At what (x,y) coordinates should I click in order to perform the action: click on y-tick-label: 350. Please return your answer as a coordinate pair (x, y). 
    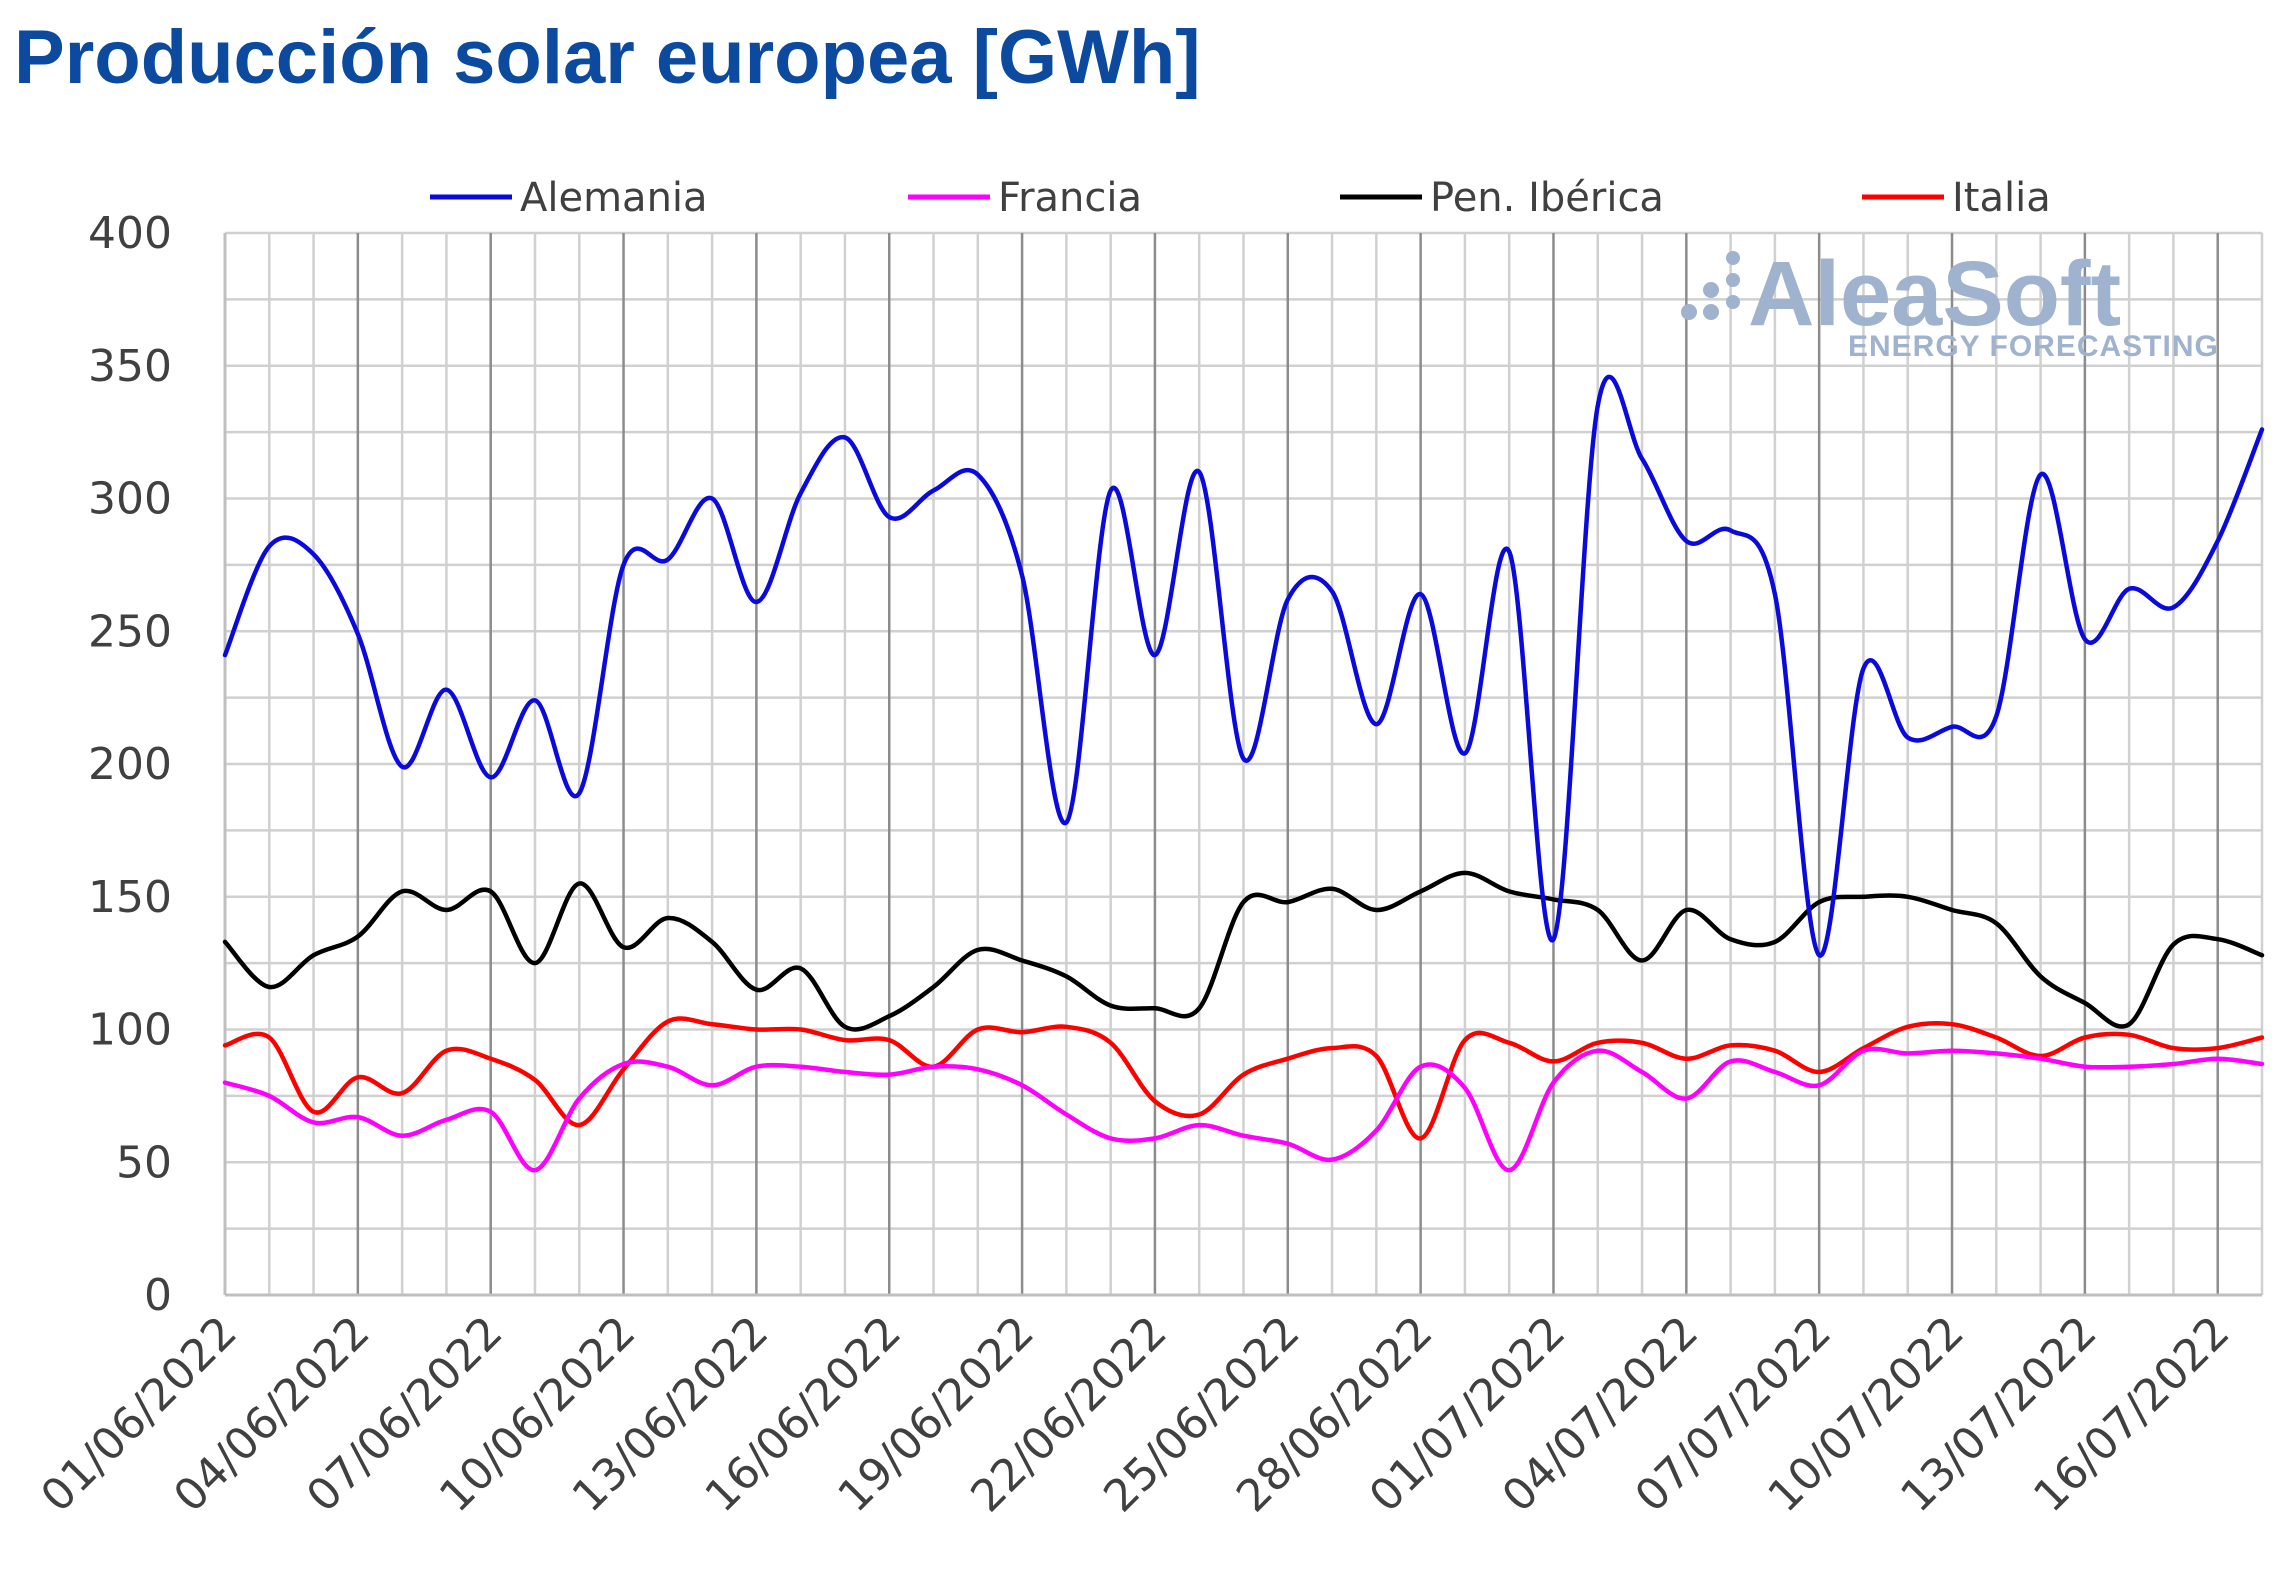
    Looking at the image, I should click on (130, 366).